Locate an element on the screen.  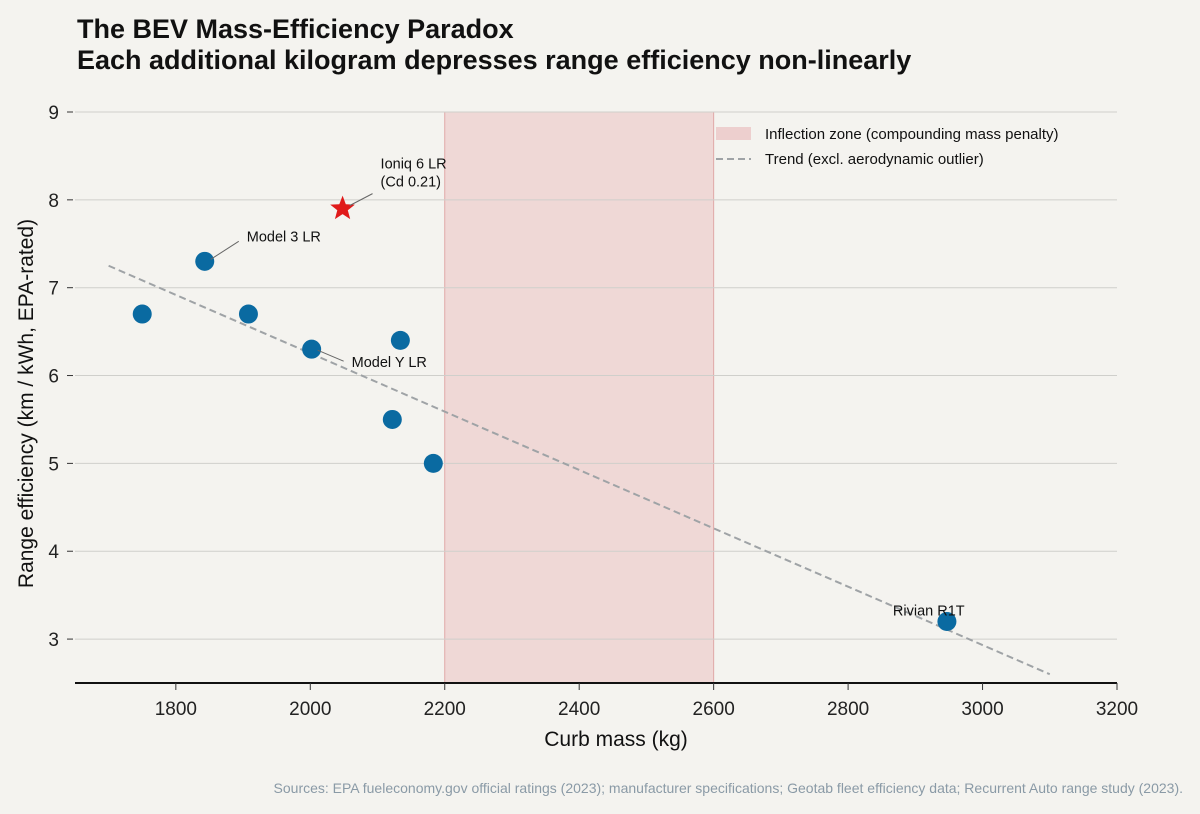
x-tick-label: 2400 is located at coordinates (579, 709).